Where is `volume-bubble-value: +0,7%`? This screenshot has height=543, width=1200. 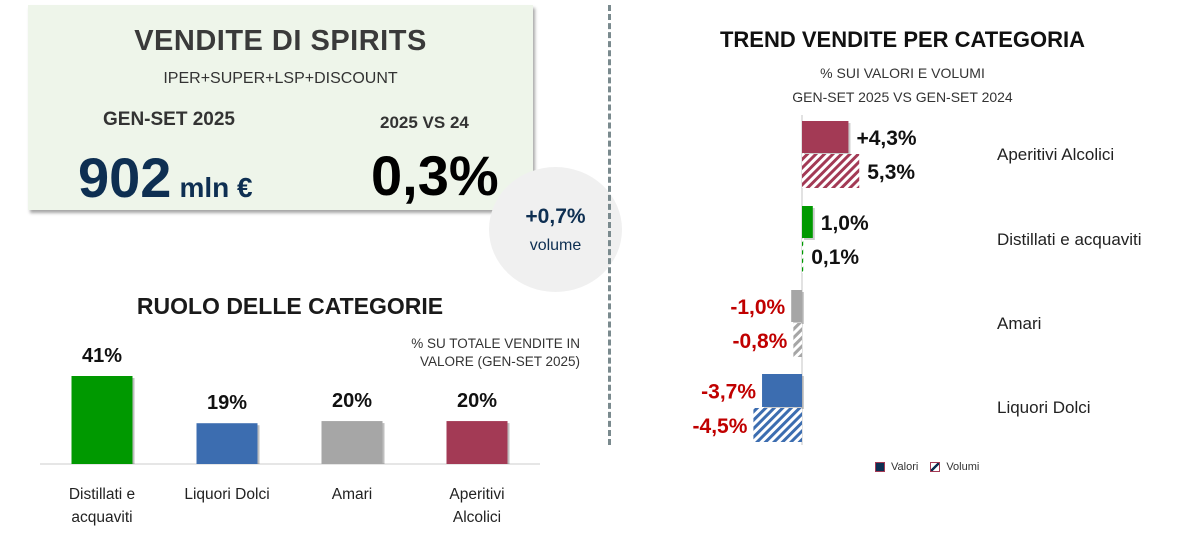 volume-bubble-value: +0,7% is located at coordinates (555, 216).